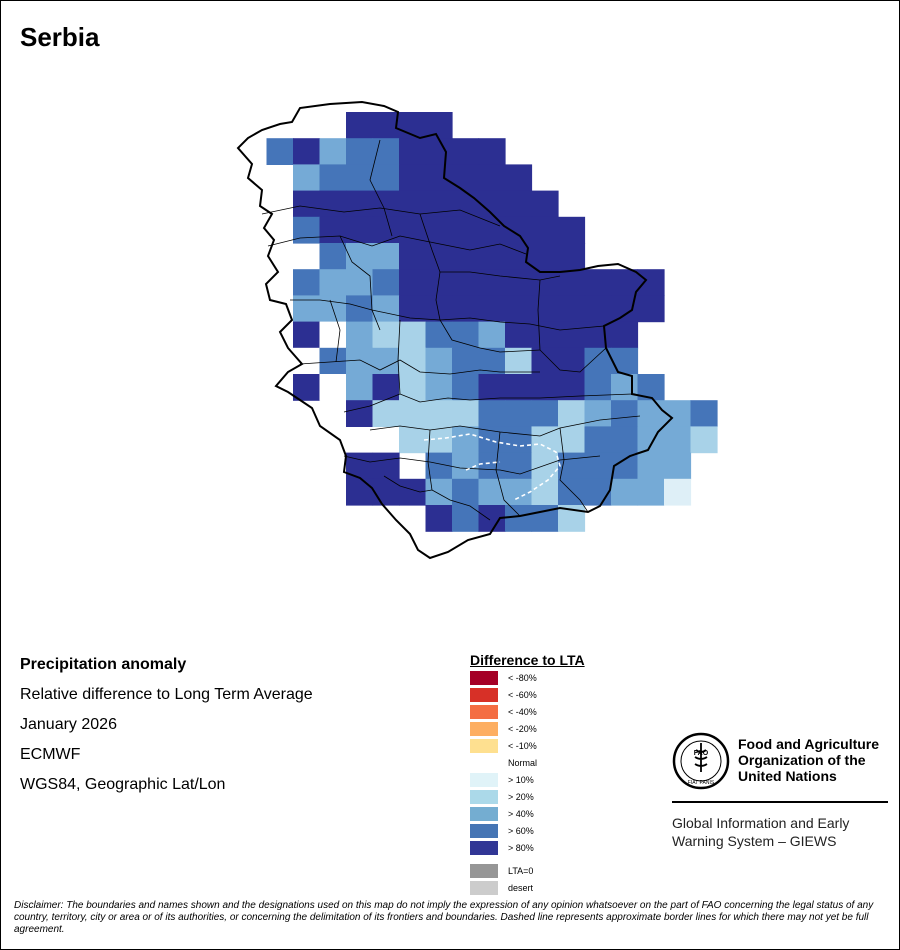 Image resolution: width=900 pixels, height=950 pixels. What do you see at coordinates (560, 763) in the screenshot?
I see `legend-item-row: Normal` at bounding box center [560, 763].